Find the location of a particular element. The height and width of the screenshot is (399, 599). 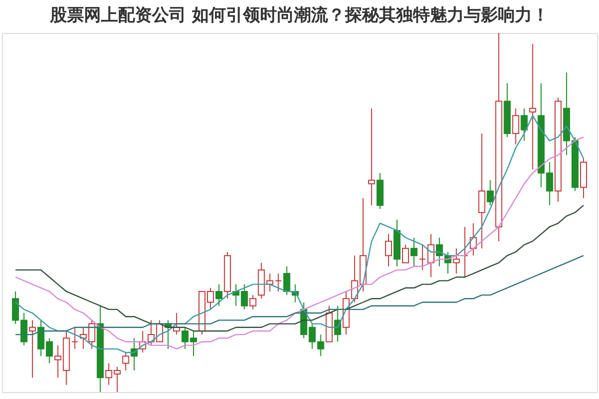

chart-title: 股票网上配资公司 如何引领时尚潮流？探秘其独特魅力与影响力！ is located at coordinates (299, 16).